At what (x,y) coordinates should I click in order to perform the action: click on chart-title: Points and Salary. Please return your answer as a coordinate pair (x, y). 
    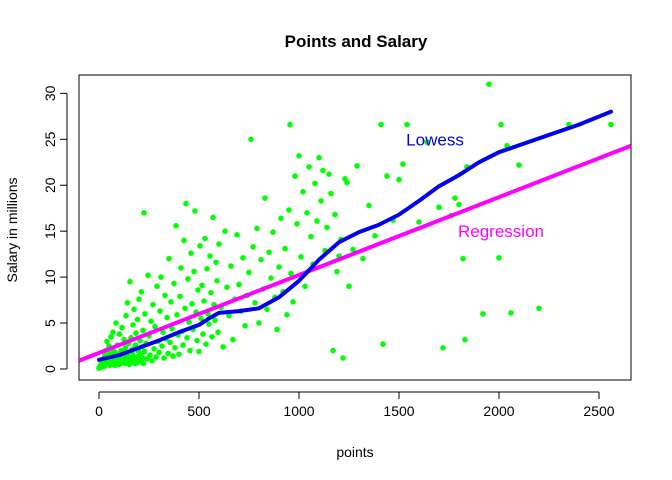
    Looking at the image, I should click on (356, 41).